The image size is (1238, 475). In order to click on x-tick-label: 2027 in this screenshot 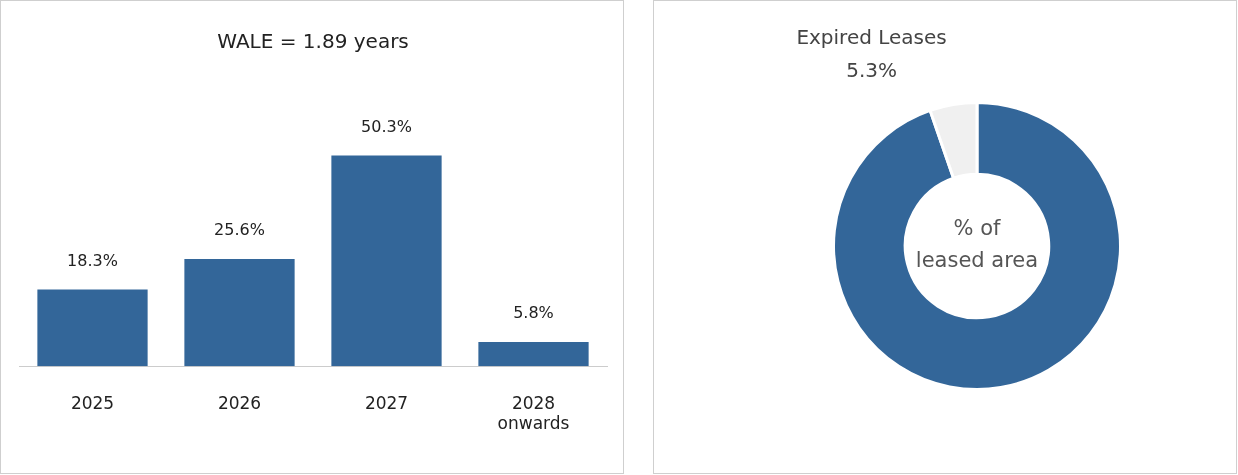, I will do `click(386, 402)`.